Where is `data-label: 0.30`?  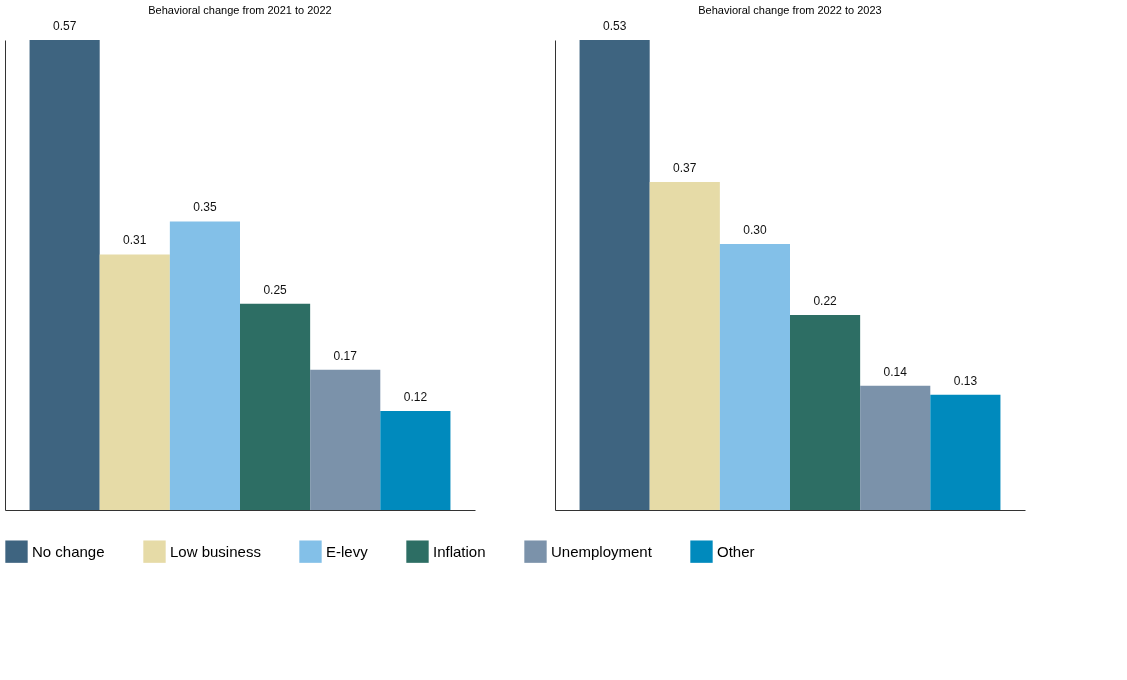 data-label: 0.30 is located at coordinates (755, 229).